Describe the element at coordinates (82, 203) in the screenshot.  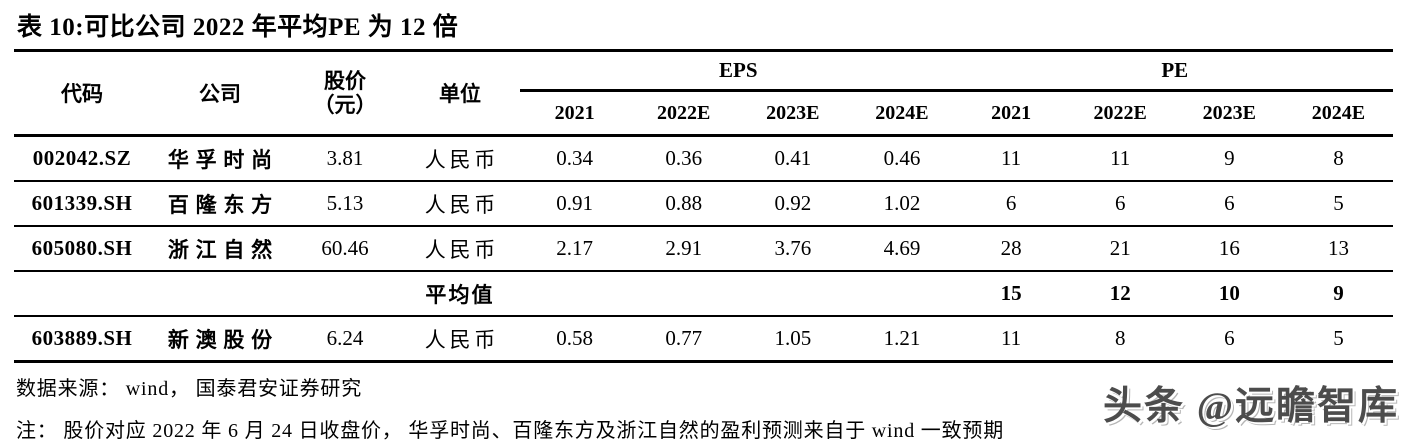
I see `stock-code: 601339.SH` at that location.